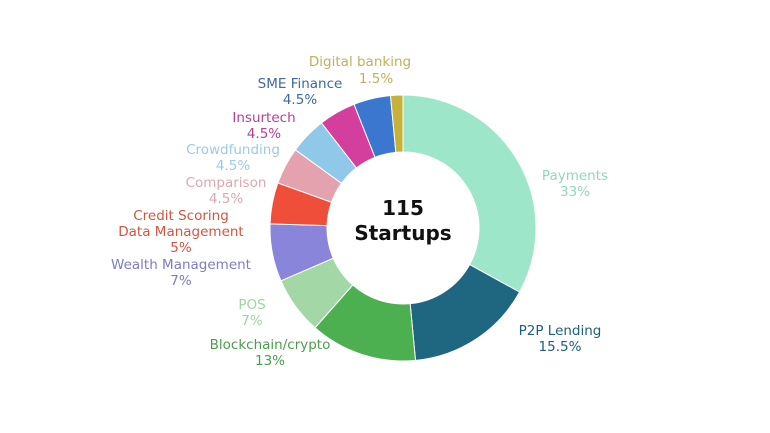 Image resolution: width=770 pixels, height=433 pixels. What do you see at coordinates (181, 248) in the screenshot?
I see `slice-label-value: 5%` at bounding box center [181, 248].